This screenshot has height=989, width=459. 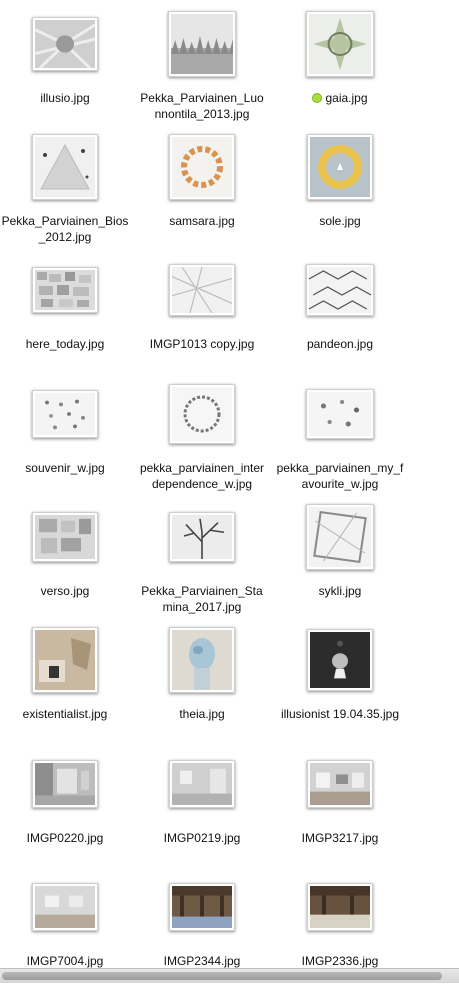 What do you see at coordinates (65, 838) in the screenshot?
I see `file-name: IMGP0220.jpg` at bounding box center [65, 838].